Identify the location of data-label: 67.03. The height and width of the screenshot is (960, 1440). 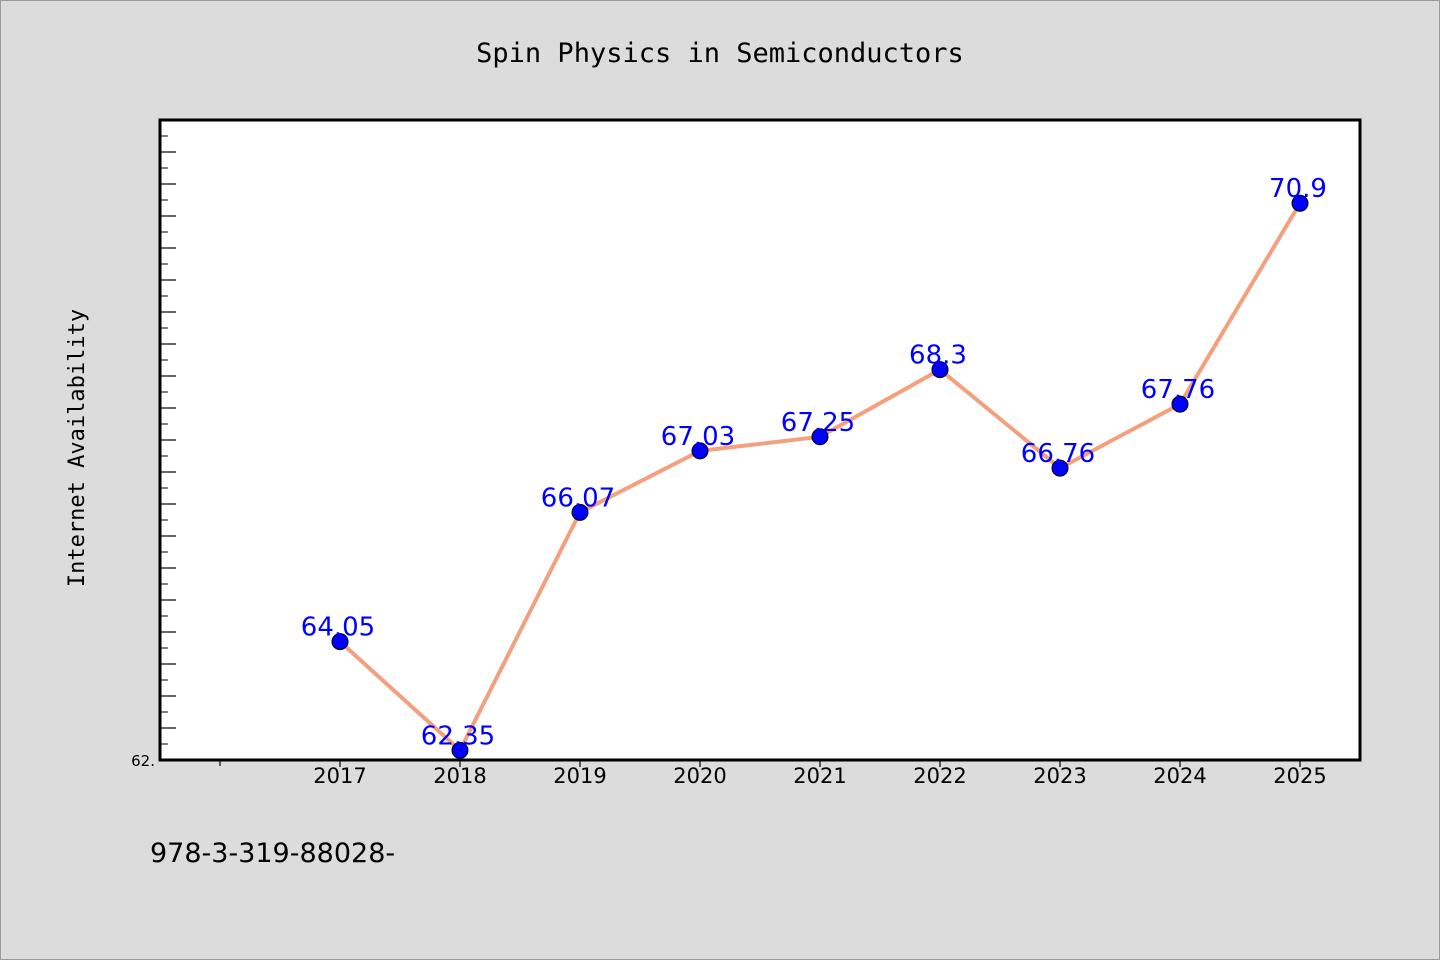
(698, 437).